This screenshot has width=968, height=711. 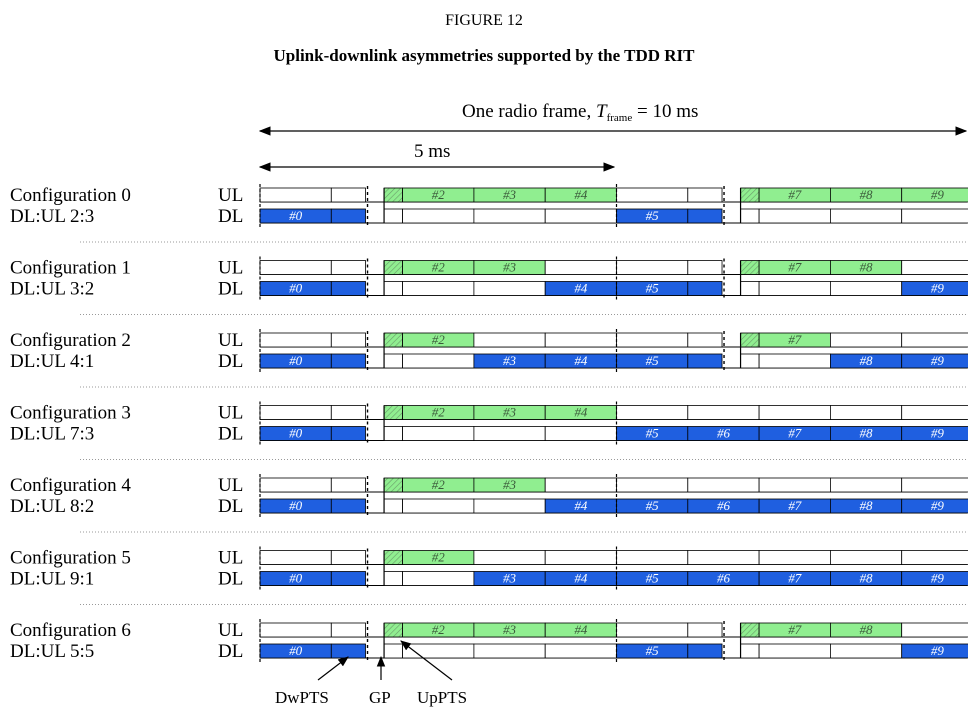 I want to click on configuration-name: Configuration 6, so click(x=70, y=630).